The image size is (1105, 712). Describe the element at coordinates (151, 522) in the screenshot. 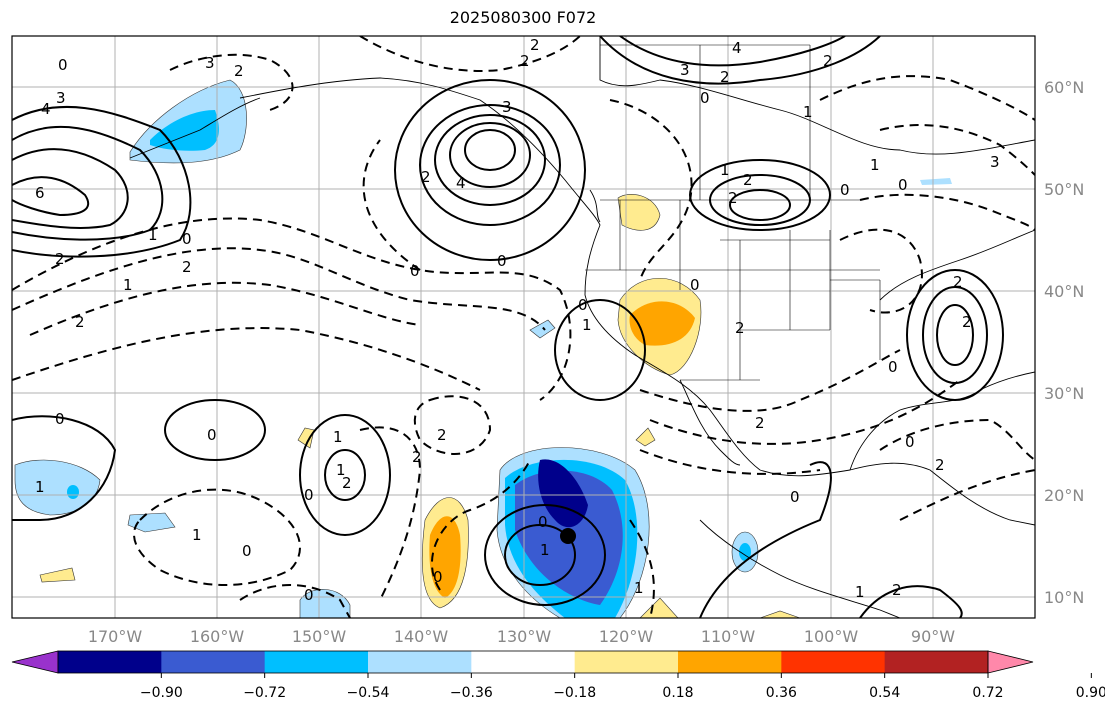

I see `negative-anomaly-hawaii` at that location.